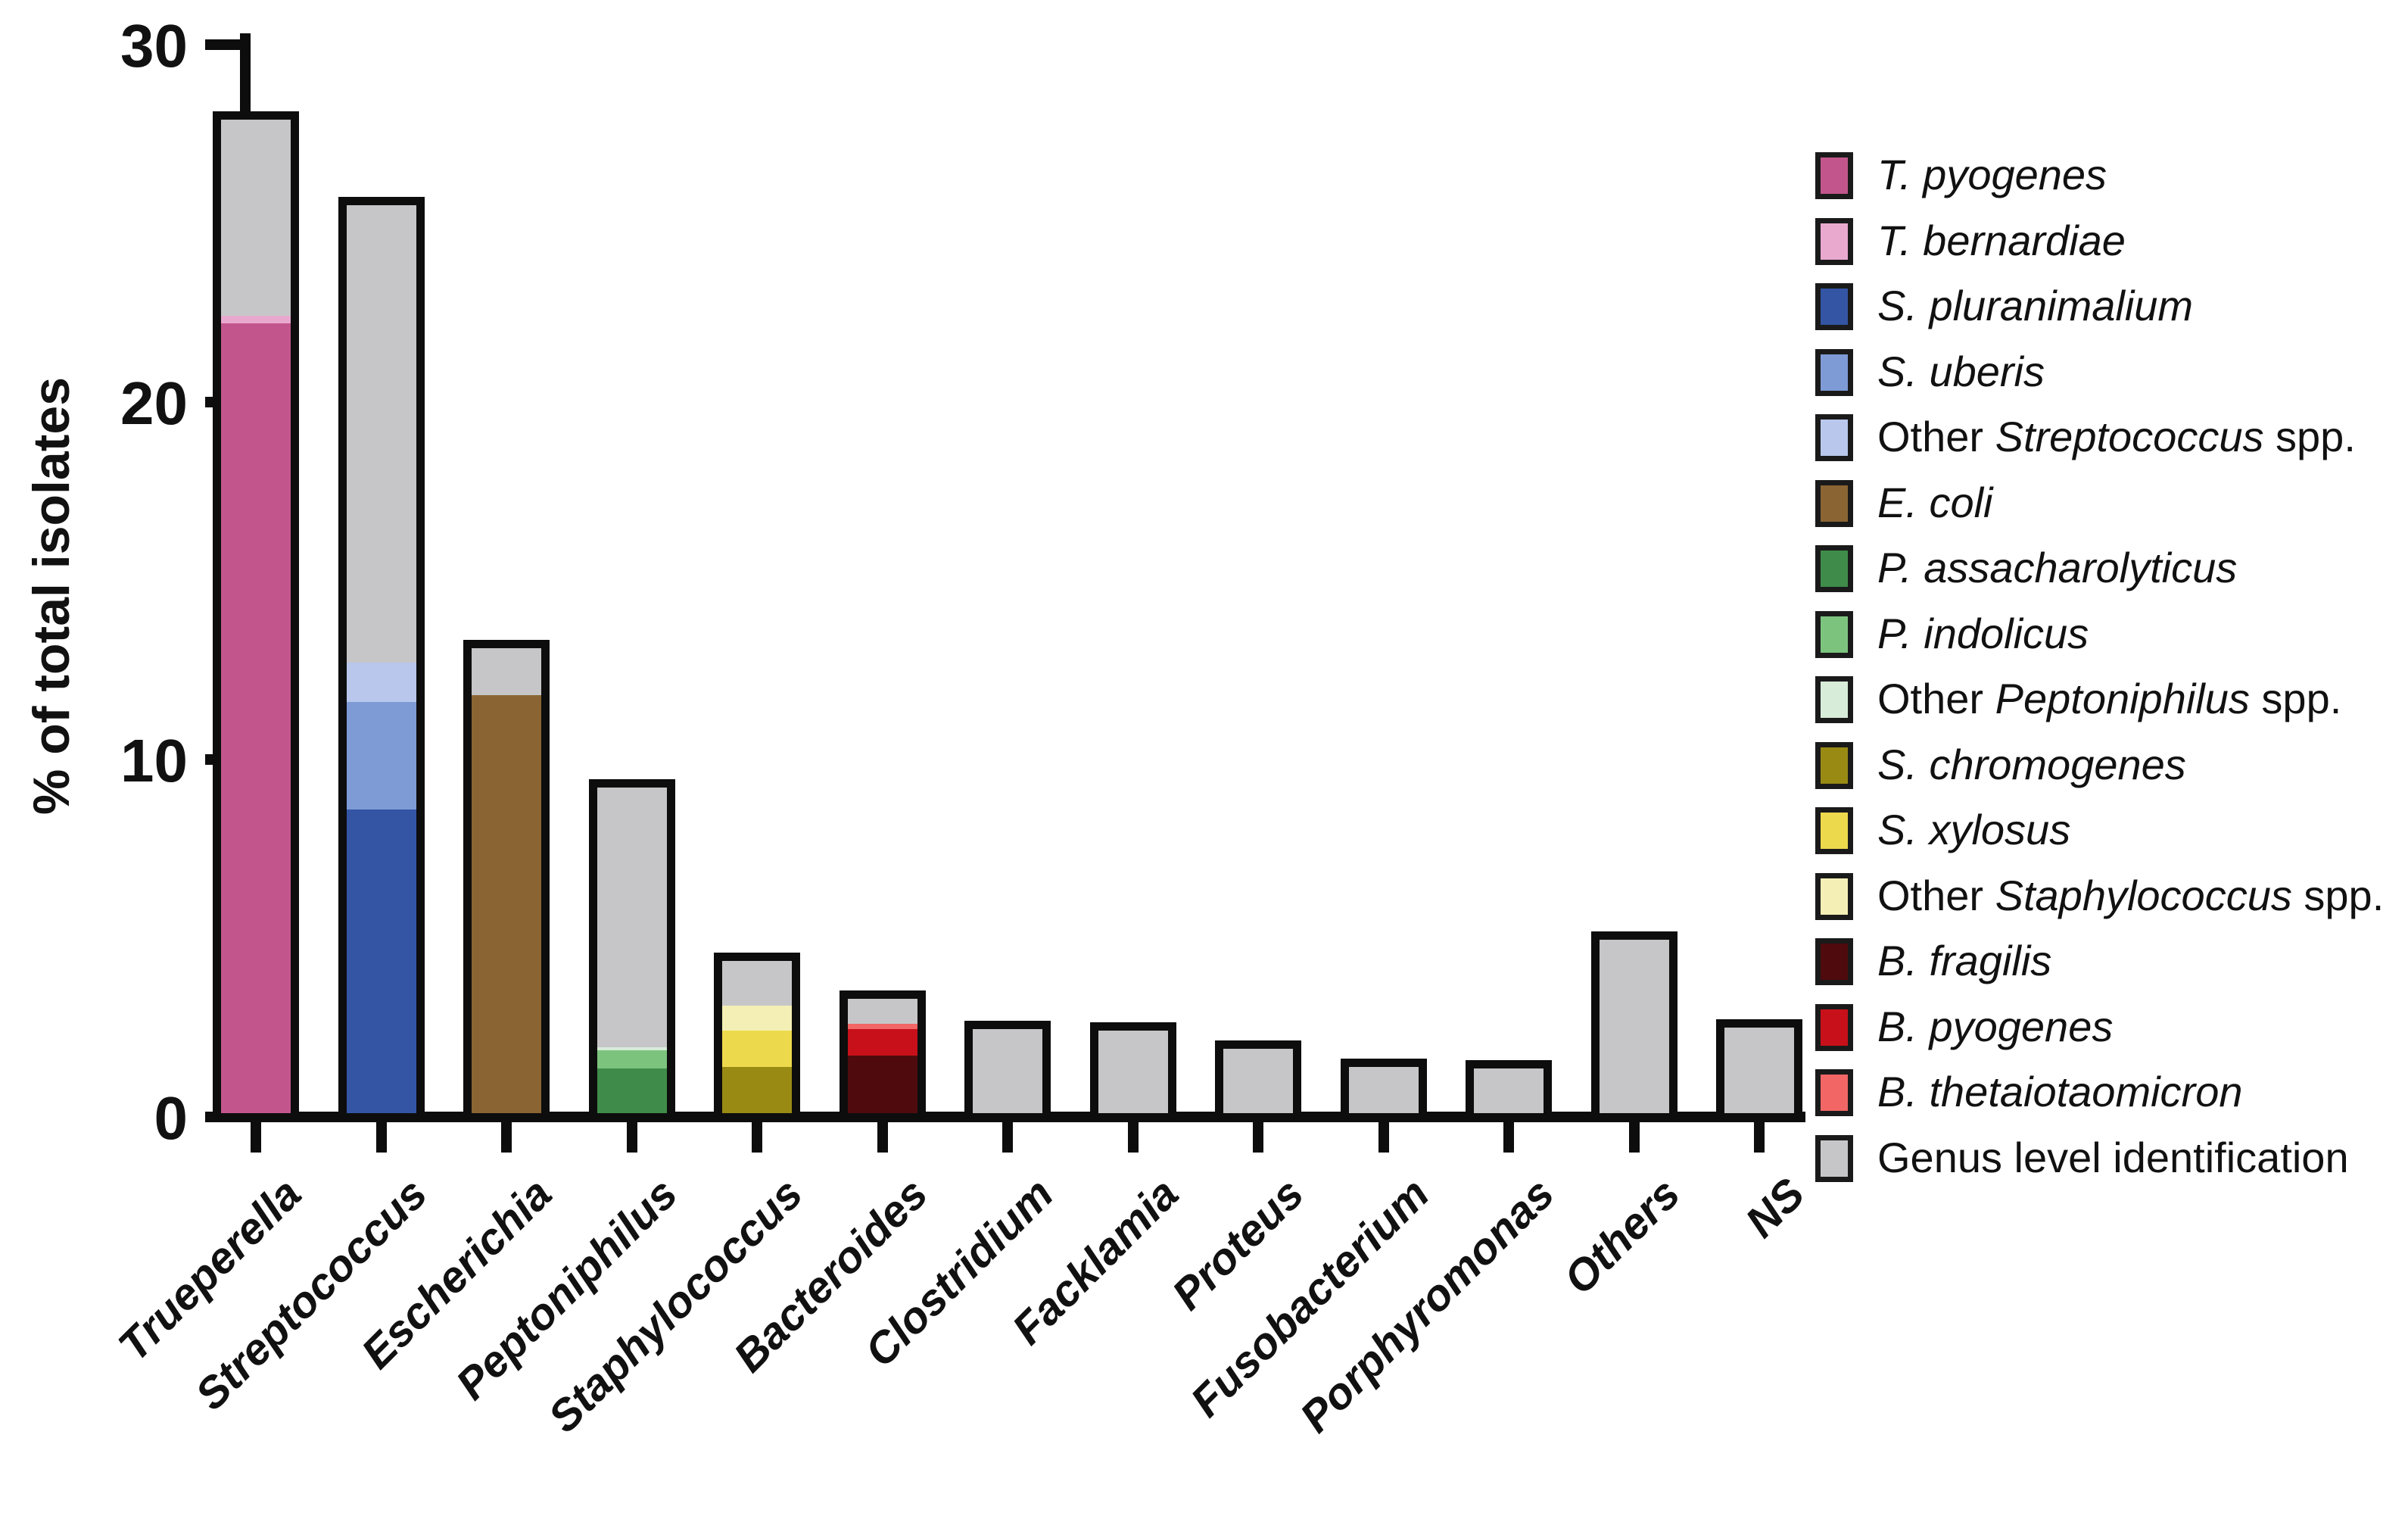 The width and height of the screenshot is (2408, 1516). I want to click on legend-label: S. xylosus, so click(1974, 829).